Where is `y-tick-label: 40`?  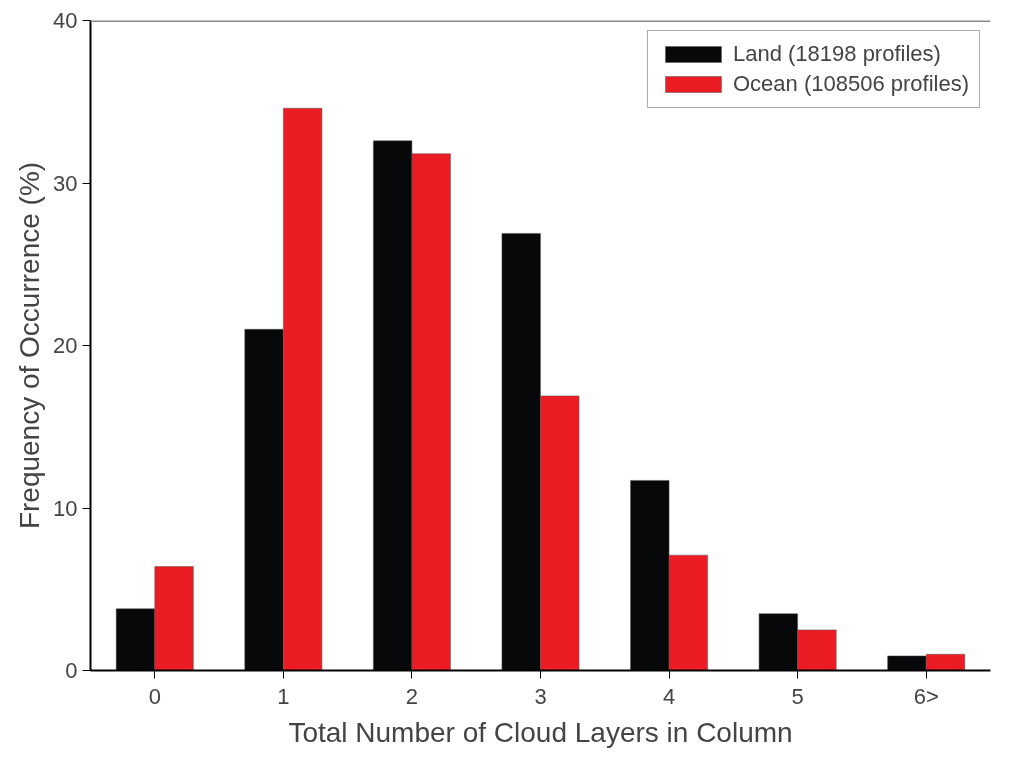 y-tick-label: 40 is located at coordinates (65, 20).